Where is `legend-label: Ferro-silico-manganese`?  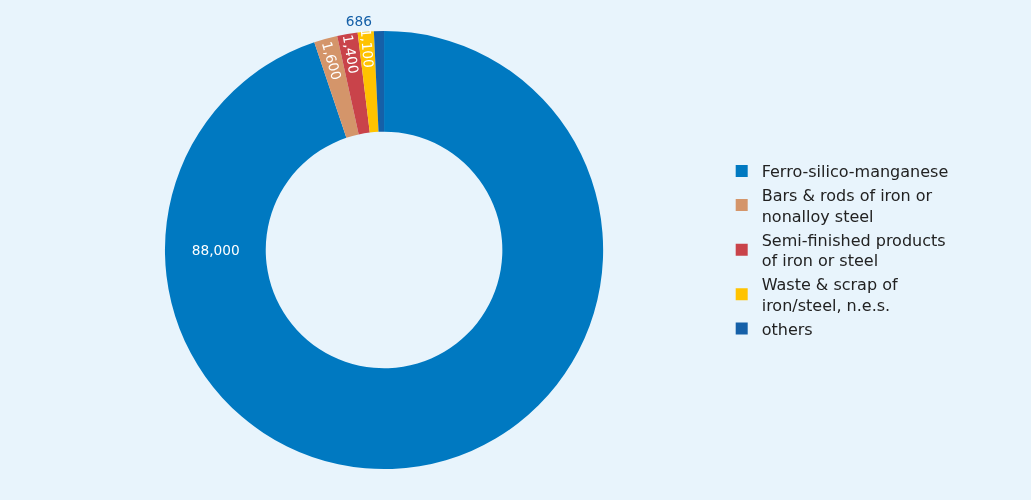
legend-label: Ferro-silico-manganese is located at coordinates (855, 172).